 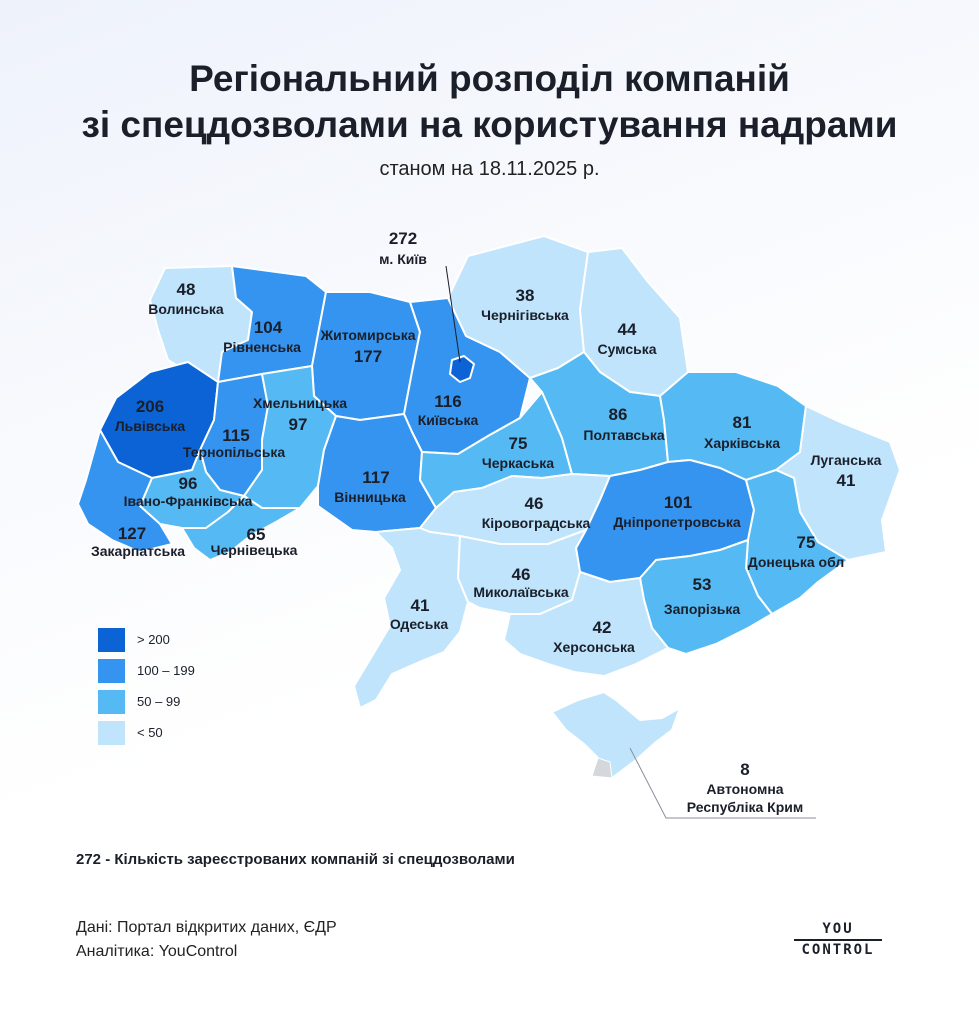 I want to click on source-analytics: Аналітика: YouControl, so click(x=157, y=951).